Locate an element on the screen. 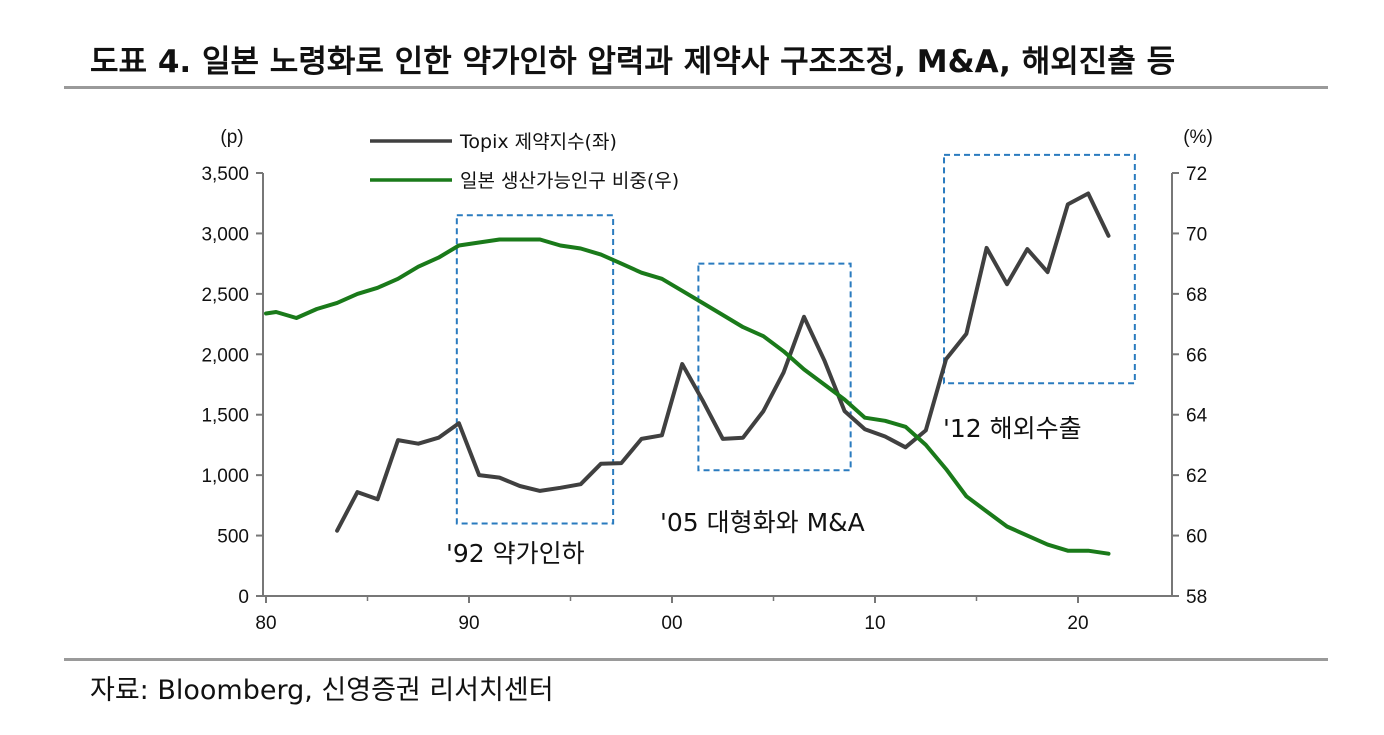 Image resolution: width=1384 pixels, height=735 pixels. left-tick-label: 0 is located at coordinates (243, 597).